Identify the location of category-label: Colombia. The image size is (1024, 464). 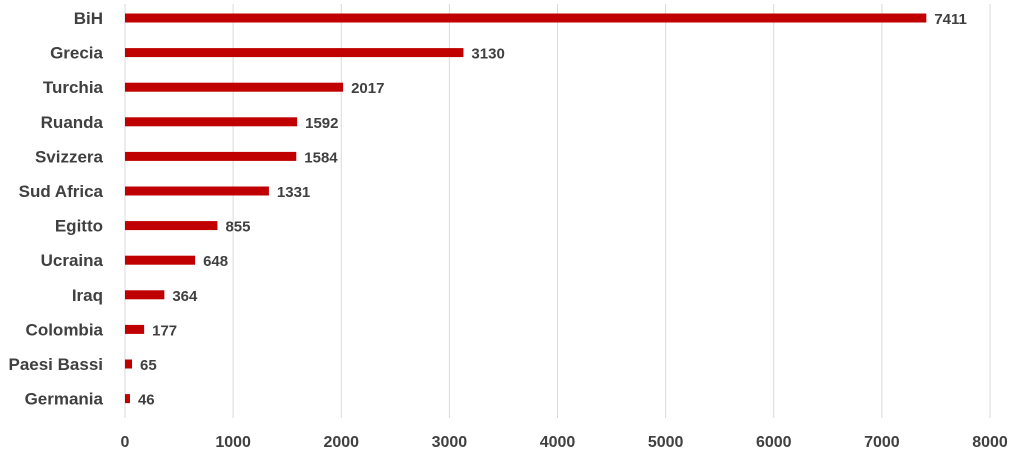
(65, 329).